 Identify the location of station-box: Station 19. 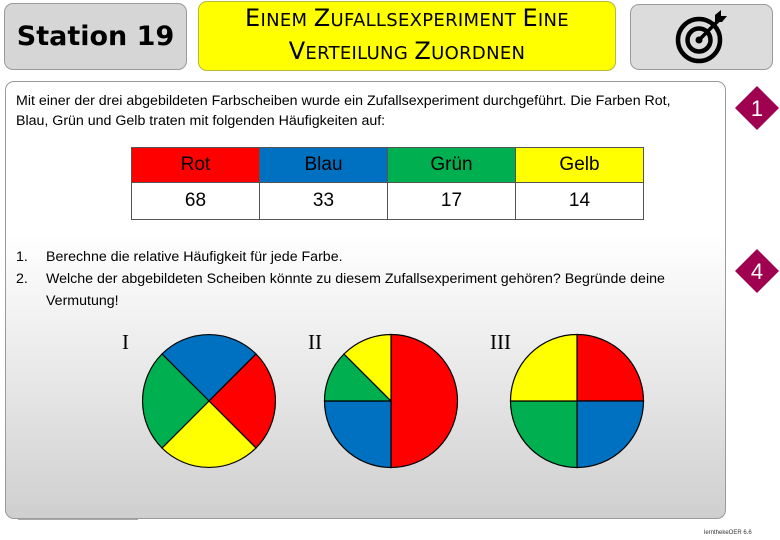
(95, 36).